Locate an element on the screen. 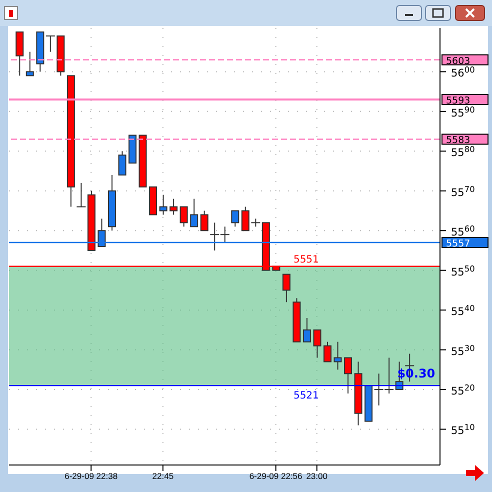 Image resolution: width=492 pixels, height=492 pixels. y-tick-label: 55$^{80}$ is located at coordinates (463, 152).